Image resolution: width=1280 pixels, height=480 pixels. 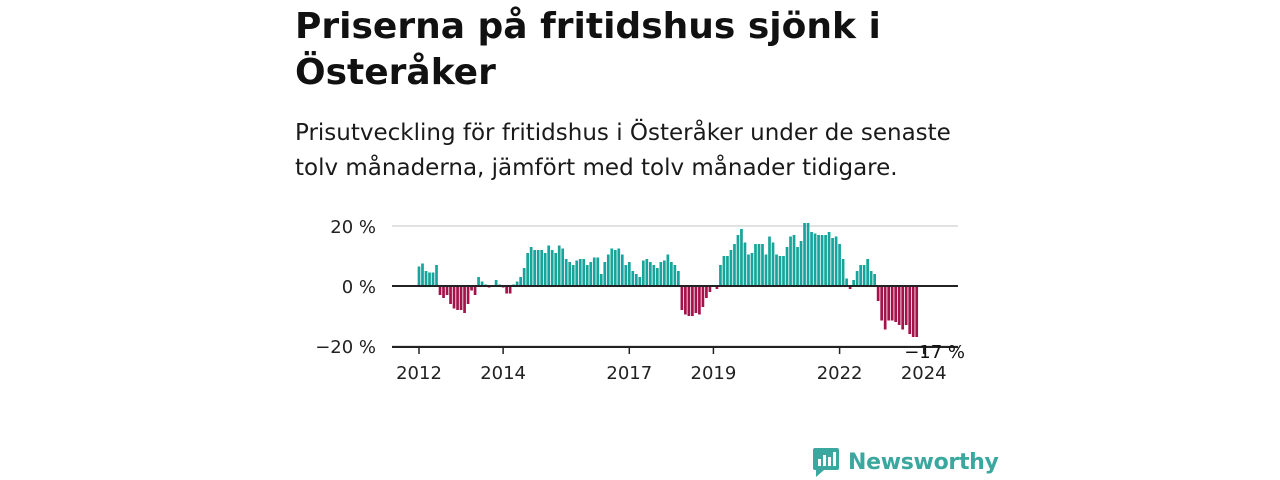 What do you see at coordinates (345, 347) in the screenshot?
I see `y-tick-label: −20 %` at bounding box center [345, 347].